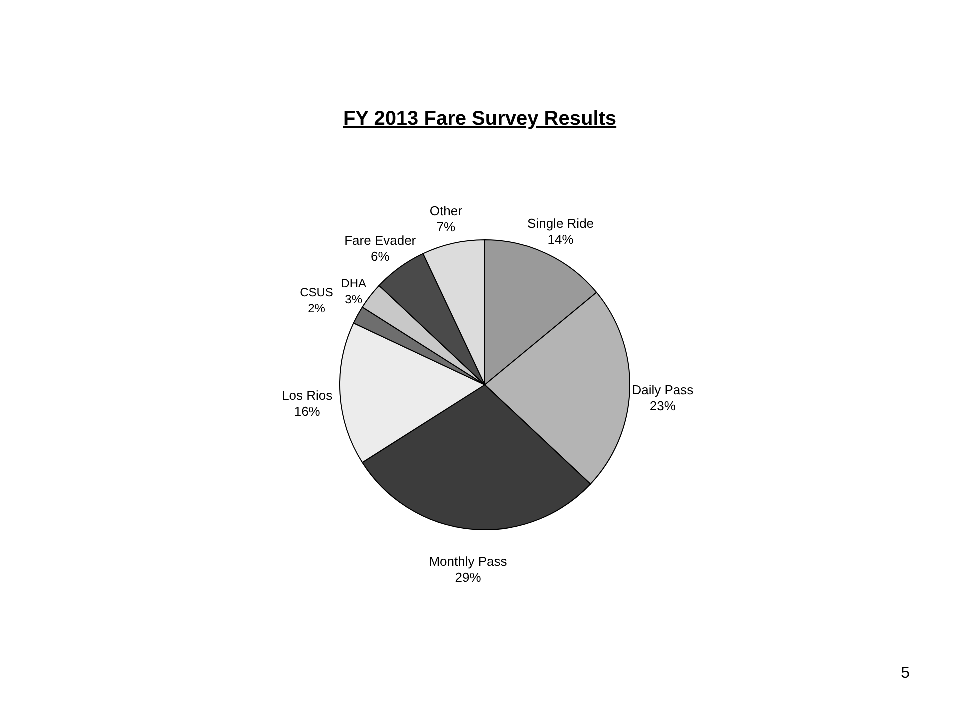 This screenshot has height=723, width=960. What do you see at coordinates (446, 226) in the screenshot?
I see `data-label: 7%` at bounding box center [446, 226].